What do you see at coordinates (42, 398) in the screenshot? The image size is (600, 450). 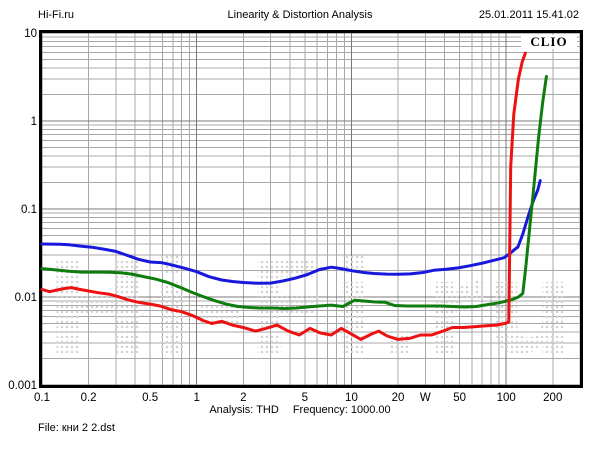 I see `x-tick-label: 0.1` at bounding box center [42, 398].